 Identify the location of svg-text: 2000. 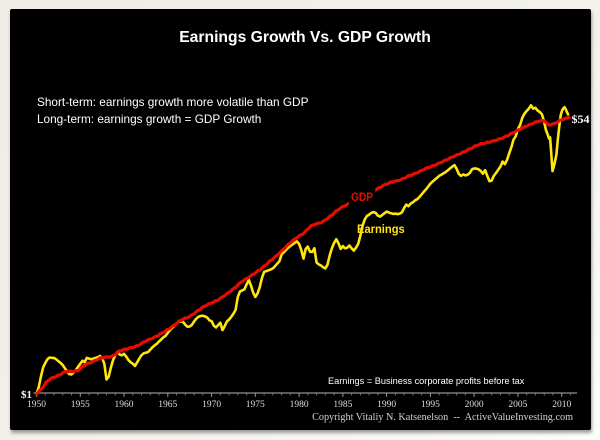
(474, 405).